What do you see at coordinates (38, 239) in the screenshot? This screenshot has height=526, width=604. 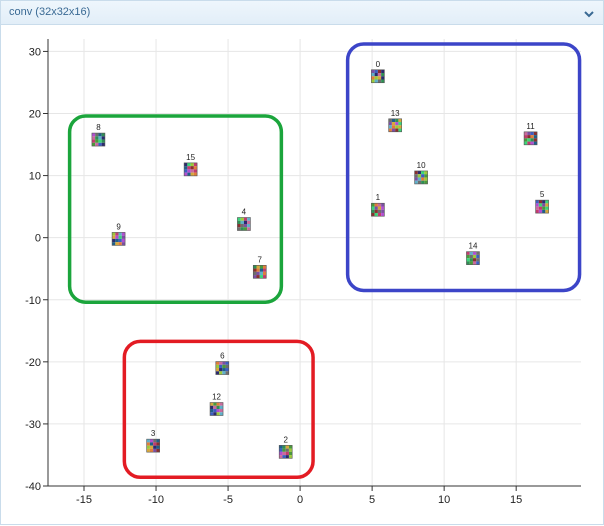 I see `y-tick-label: 0` at bounding box center [38, 239].